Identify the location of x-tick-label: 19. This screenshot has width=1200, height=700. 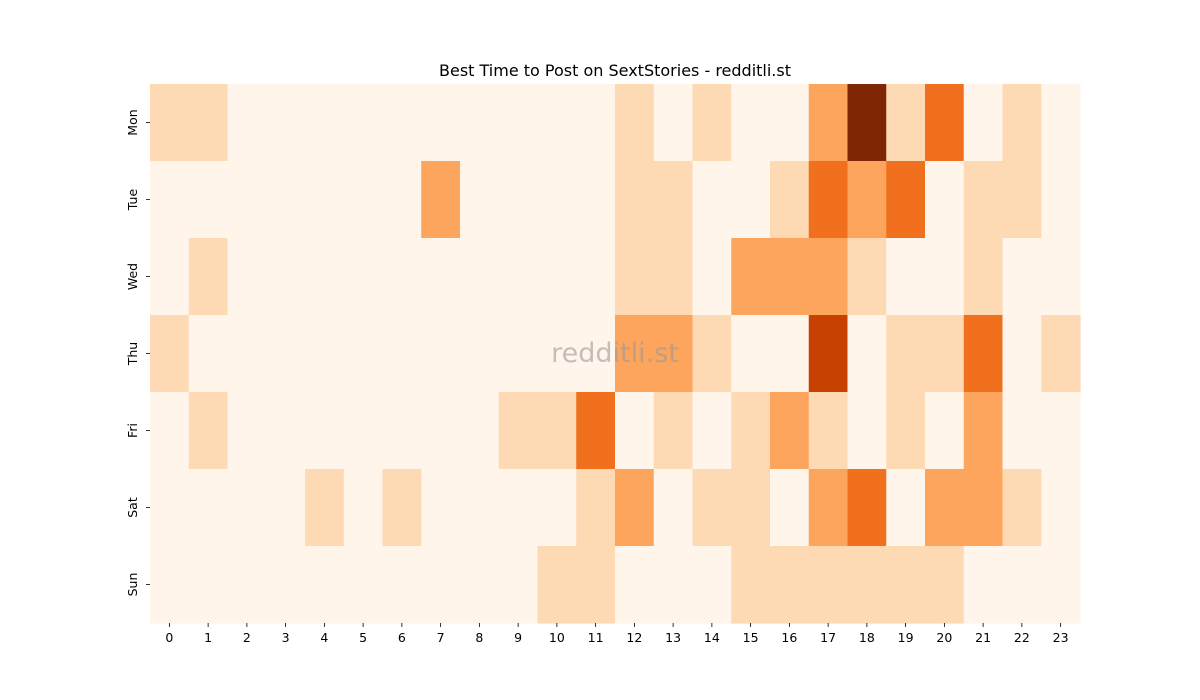
(906, 637).